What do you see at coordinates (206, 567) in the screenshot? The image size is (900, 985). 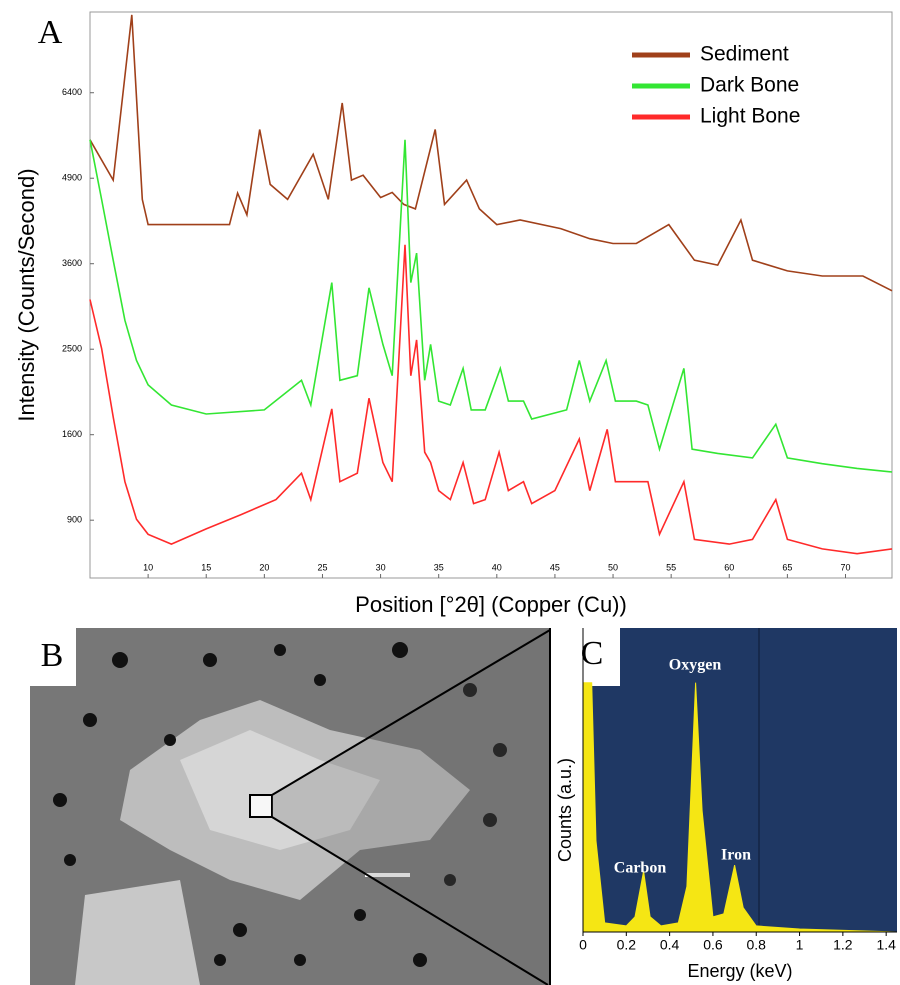 I see `x-tick-label: 15` at bounding box center [206, 567].